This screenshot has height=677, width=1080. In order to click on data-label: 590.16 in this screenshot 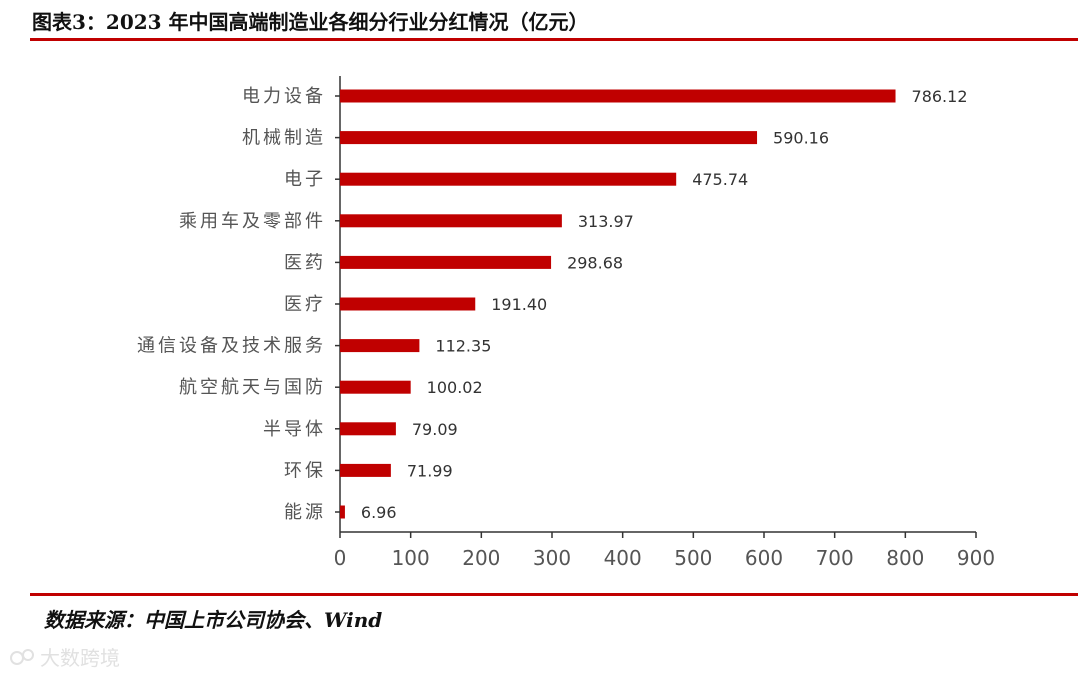, I will do `click(801, 138)`.